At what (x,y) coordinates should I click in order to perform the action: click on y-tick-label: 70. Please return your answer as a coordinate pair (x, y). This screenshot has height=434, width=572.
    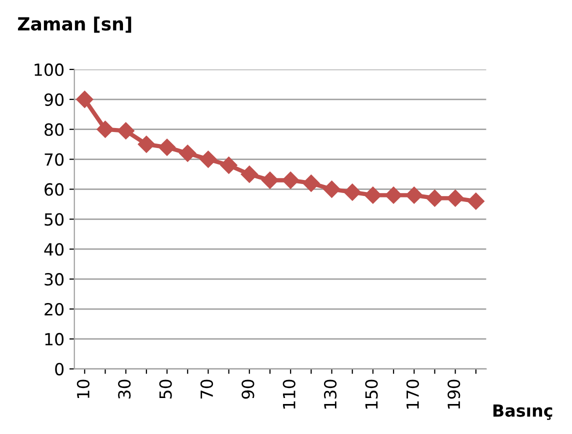
    Looking at the image, I should click on (54, 159).